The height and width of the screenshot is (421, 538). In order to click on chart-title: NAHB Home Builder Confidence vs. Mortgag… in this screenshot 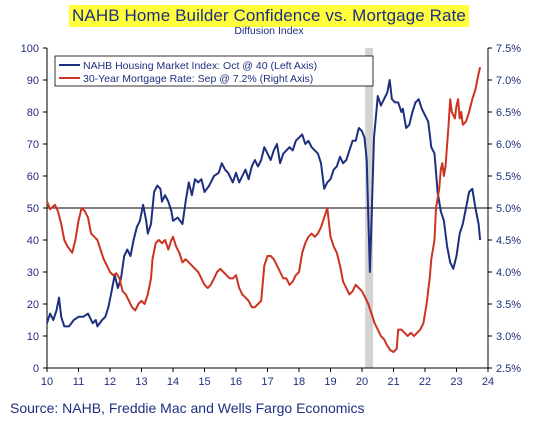, I will do `click(269, 16)`.